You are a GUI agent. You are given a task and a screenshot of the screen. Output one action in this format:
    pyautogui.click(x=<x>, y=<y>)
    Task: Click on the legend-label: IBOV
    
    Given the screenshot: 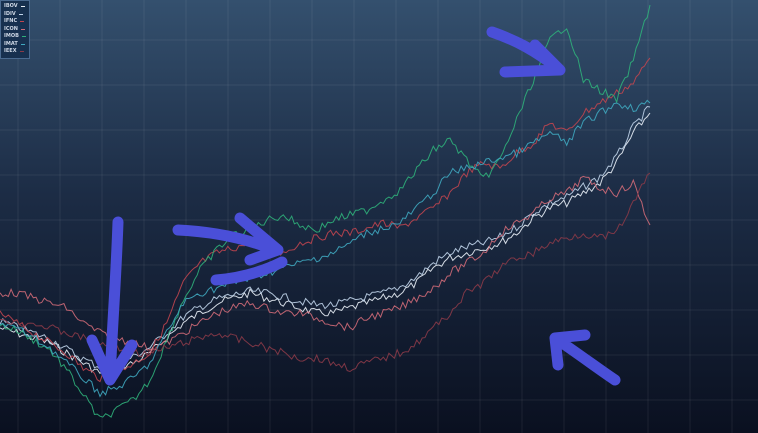 What is the action you would take?
    pyautogui.click(x=11, y=6)
    